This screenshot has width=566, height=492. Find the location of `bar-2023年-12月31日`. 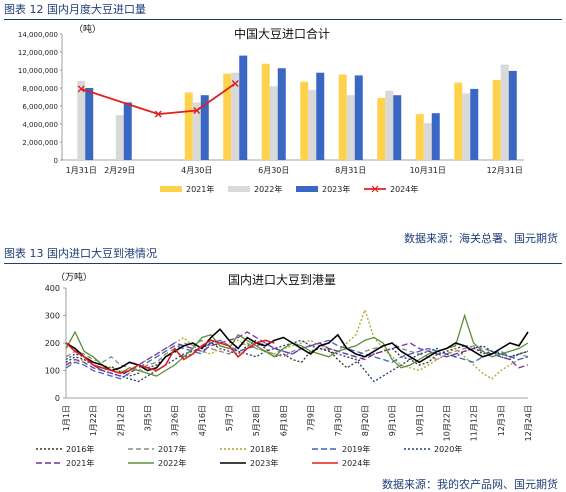

bar-2023年-12月31日 is located at coordinates (512, 115).